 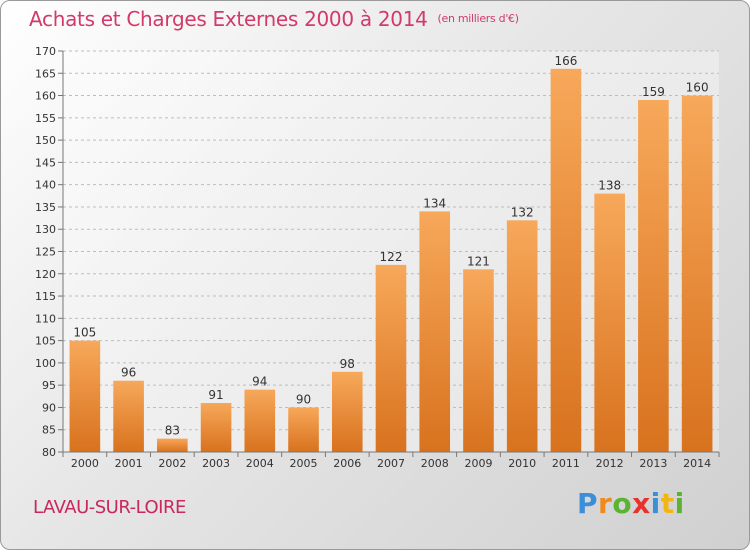 What do you see at coordinates (49, 385) in the screenshot?
I see `y-tick-label: 95` at bounding box center [49, 385].